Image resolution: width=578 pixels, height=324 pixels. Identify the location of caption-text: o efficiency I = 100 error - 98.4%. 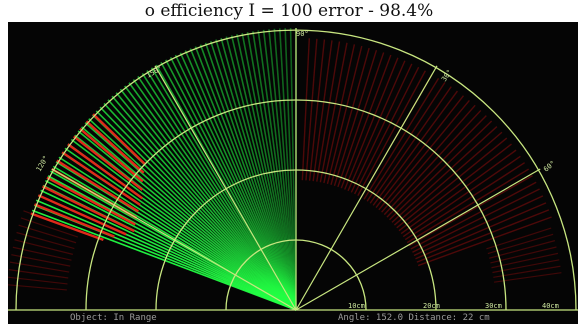
(289, 11).